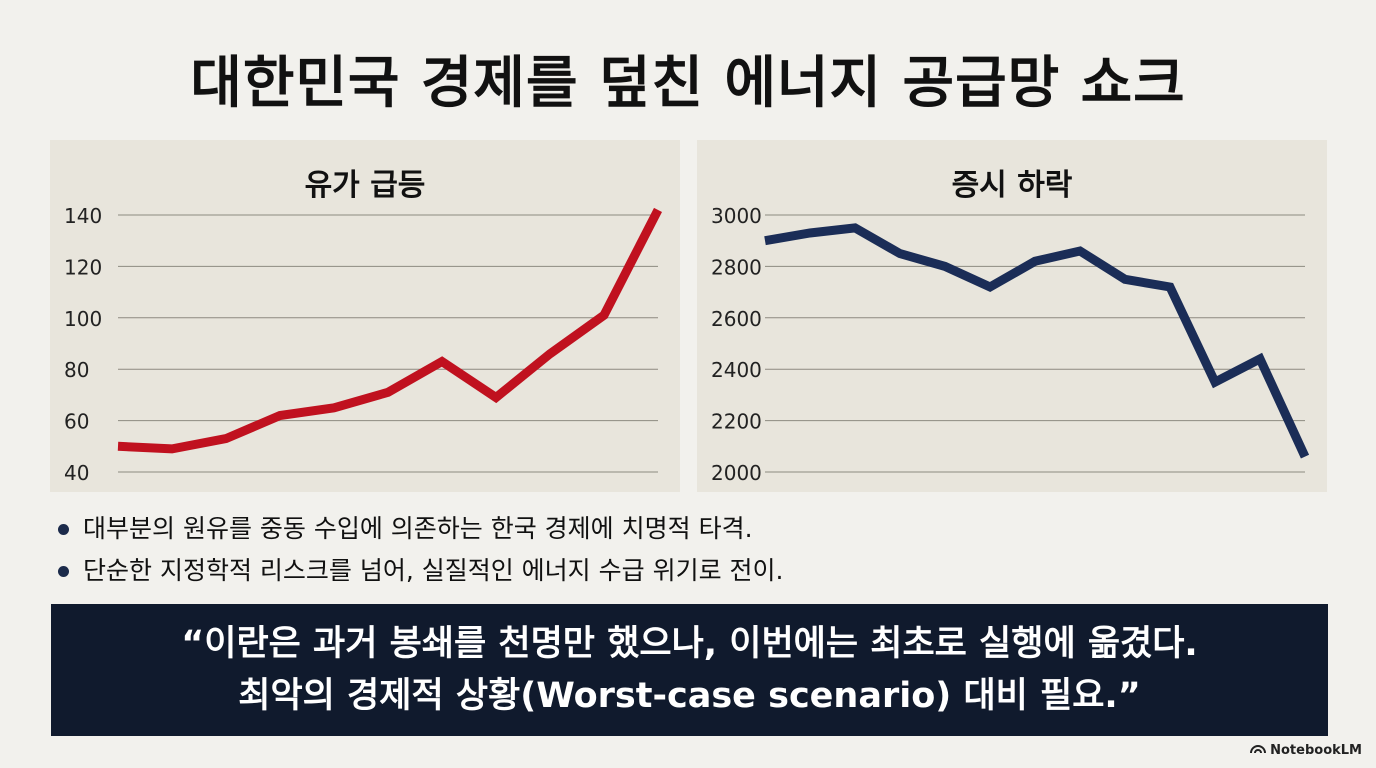 This screenshot has height=768, width=1376. I want to click on y-tick-label: 2600, so click(736, 319).